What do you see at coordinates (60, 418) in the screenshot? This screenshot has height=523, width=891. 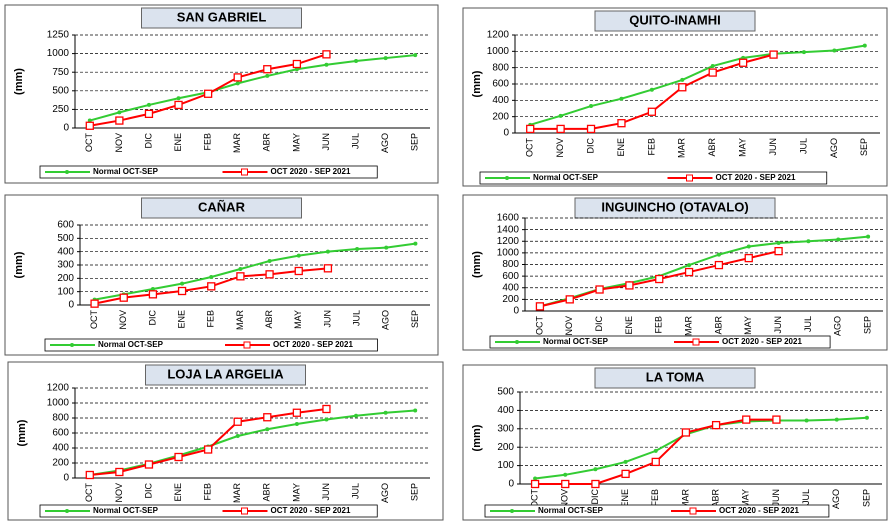 I see `y-tick-label: 800` at bounding box center [60, 418].